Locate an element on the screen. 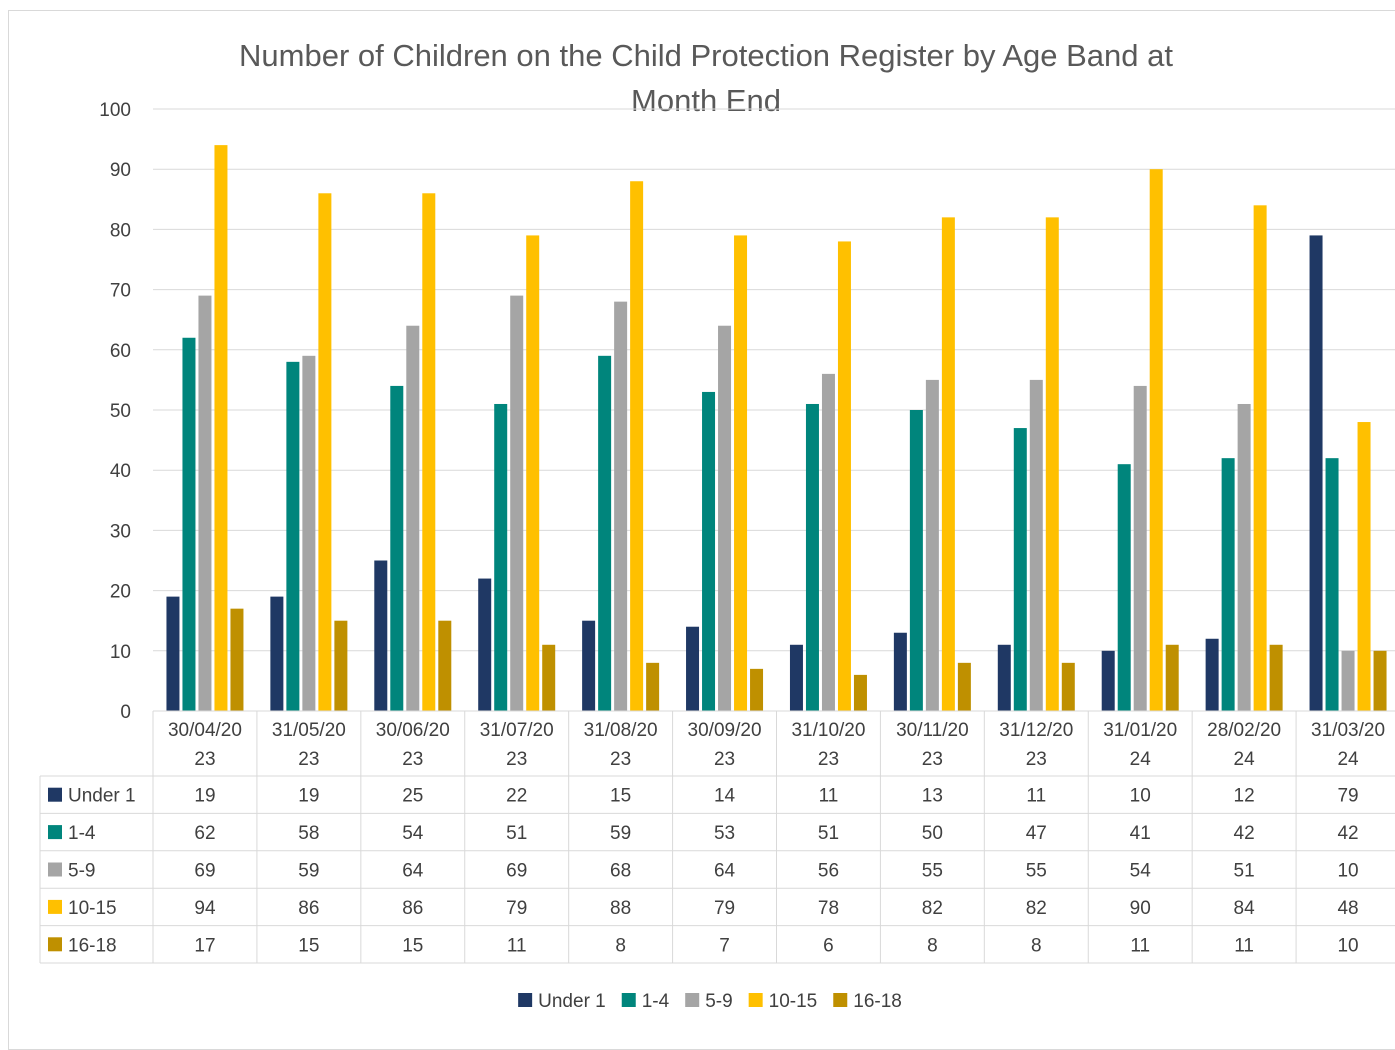 Image resolution: width=1395 pixels, height=1050 pixels. table-series-key is located at coordinates (55, 906).